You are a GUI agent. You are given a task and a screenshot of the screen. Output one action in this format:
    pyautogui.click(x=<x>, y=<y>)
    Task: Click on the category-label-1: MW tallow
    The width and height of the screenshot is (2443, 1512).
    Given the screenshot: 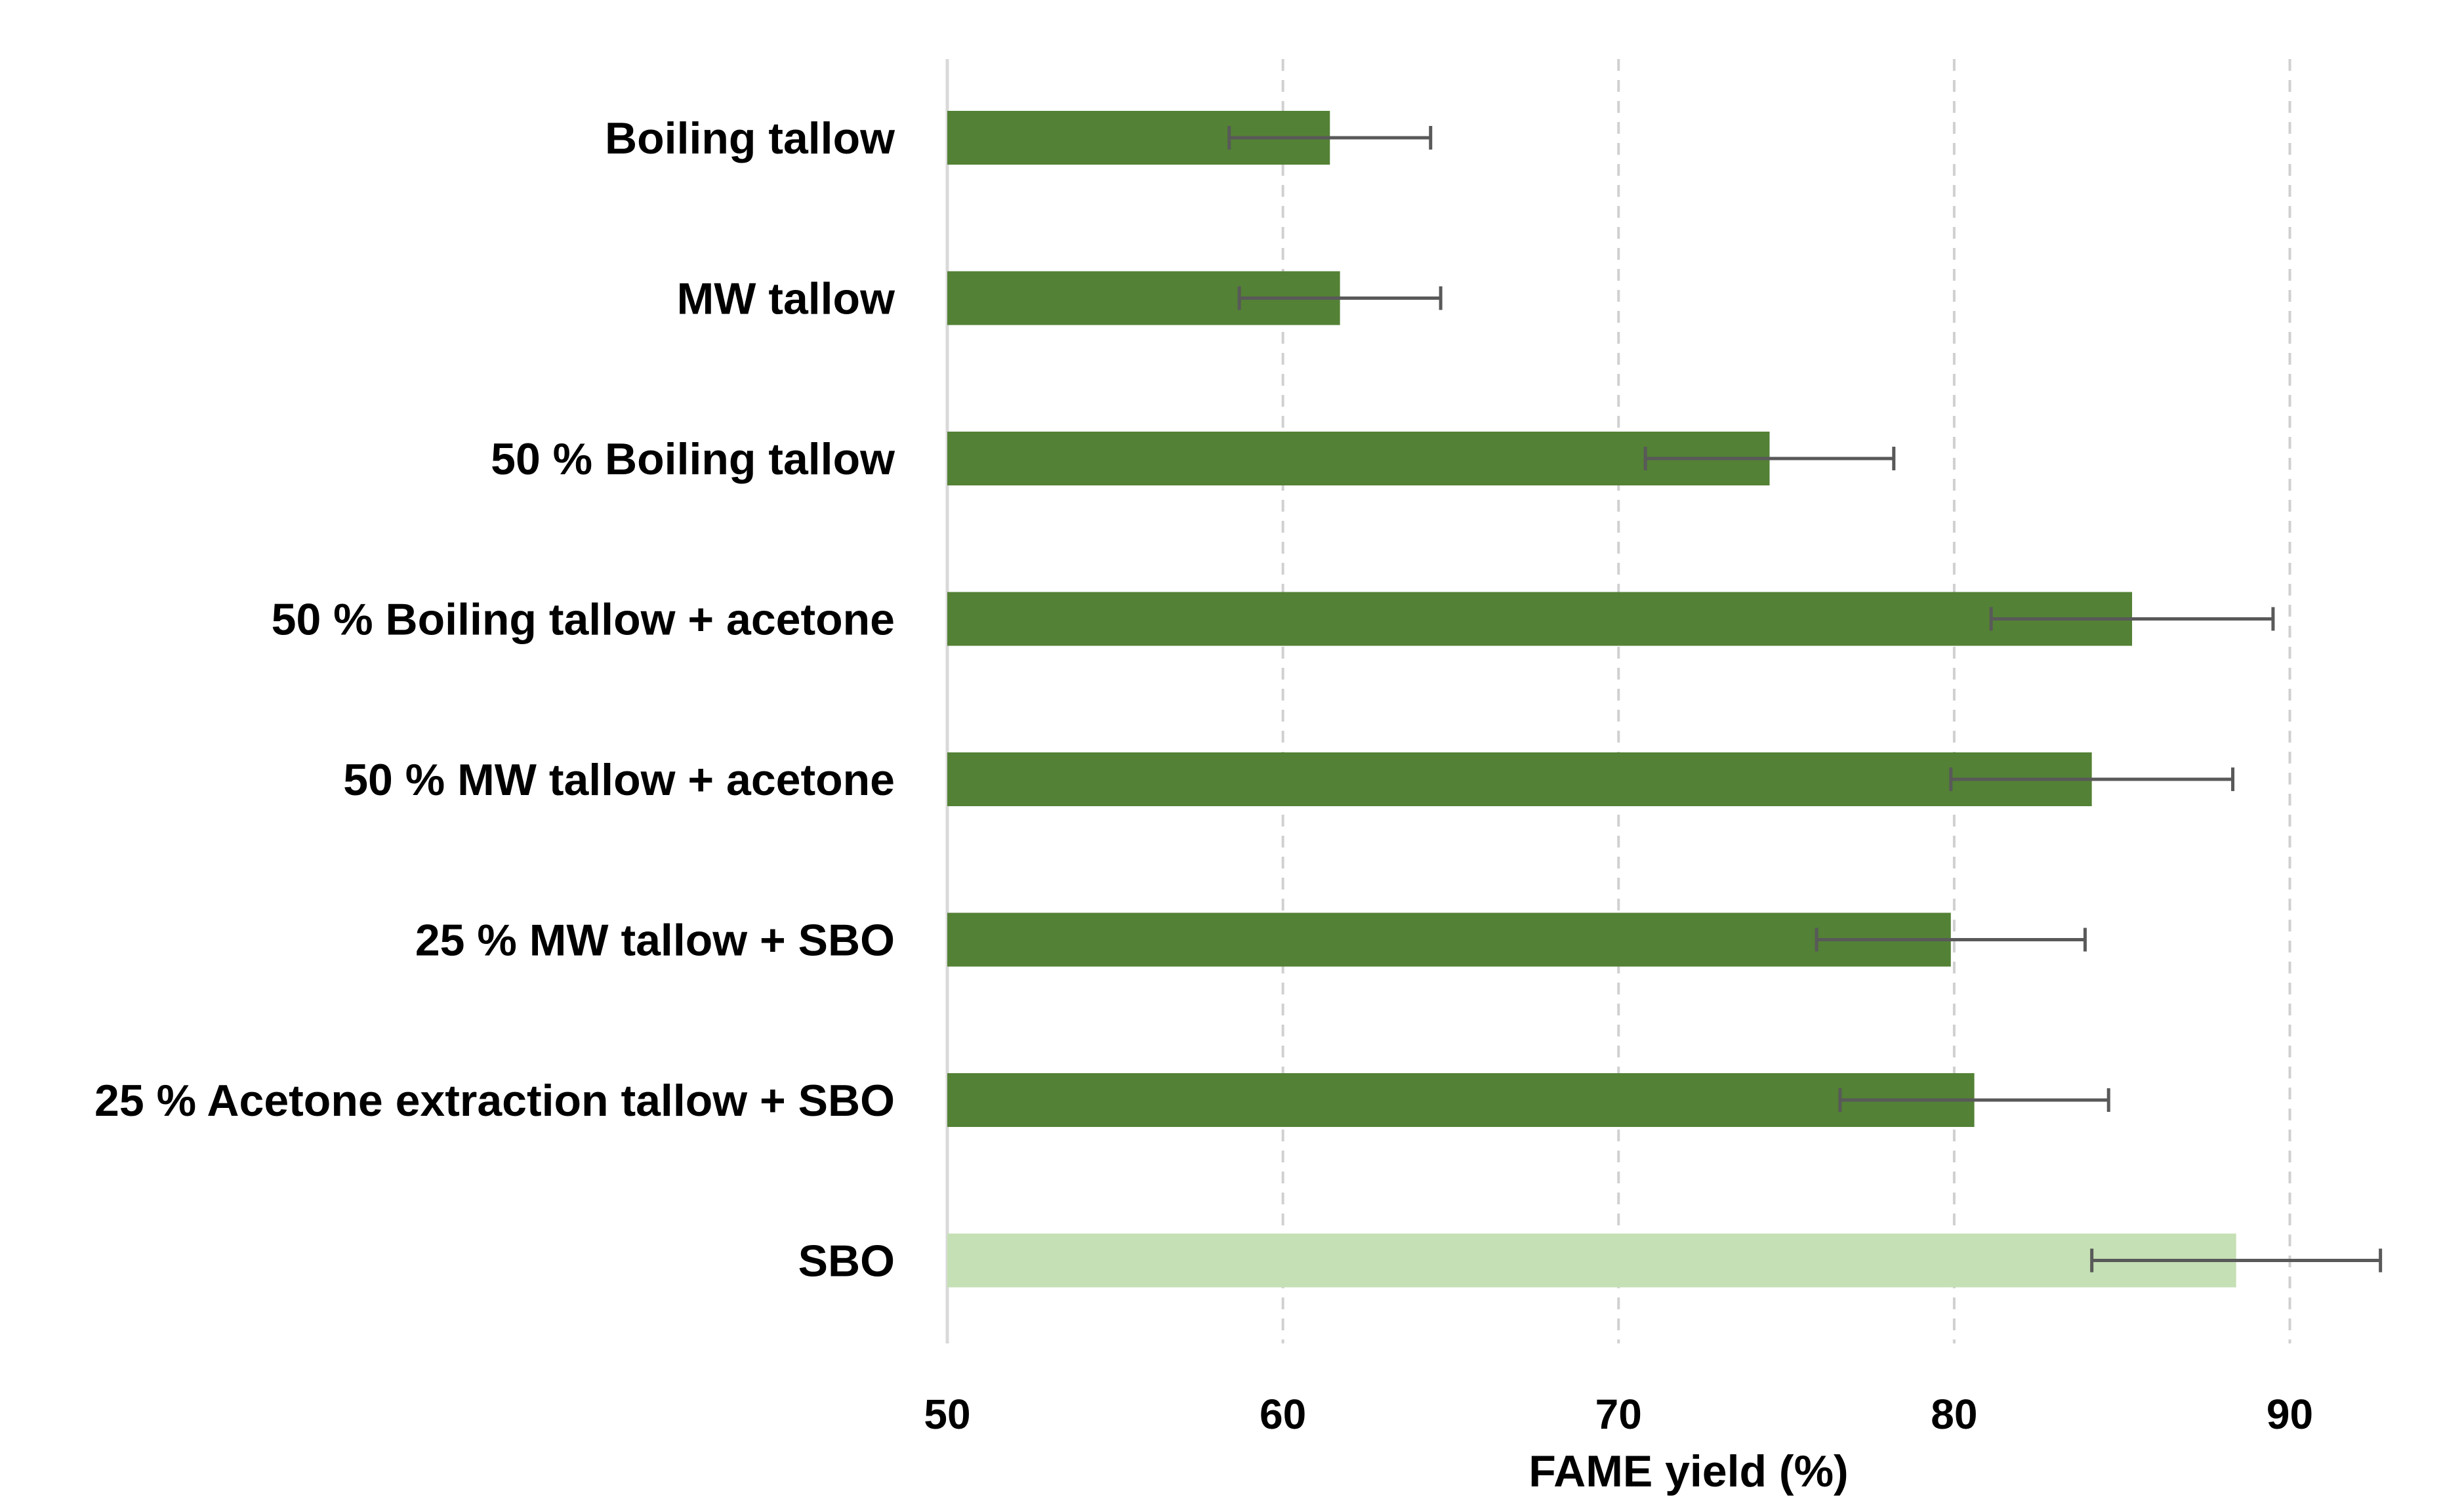 What is the action you would take?
    pyautogui.click(x=786, y=299)
    